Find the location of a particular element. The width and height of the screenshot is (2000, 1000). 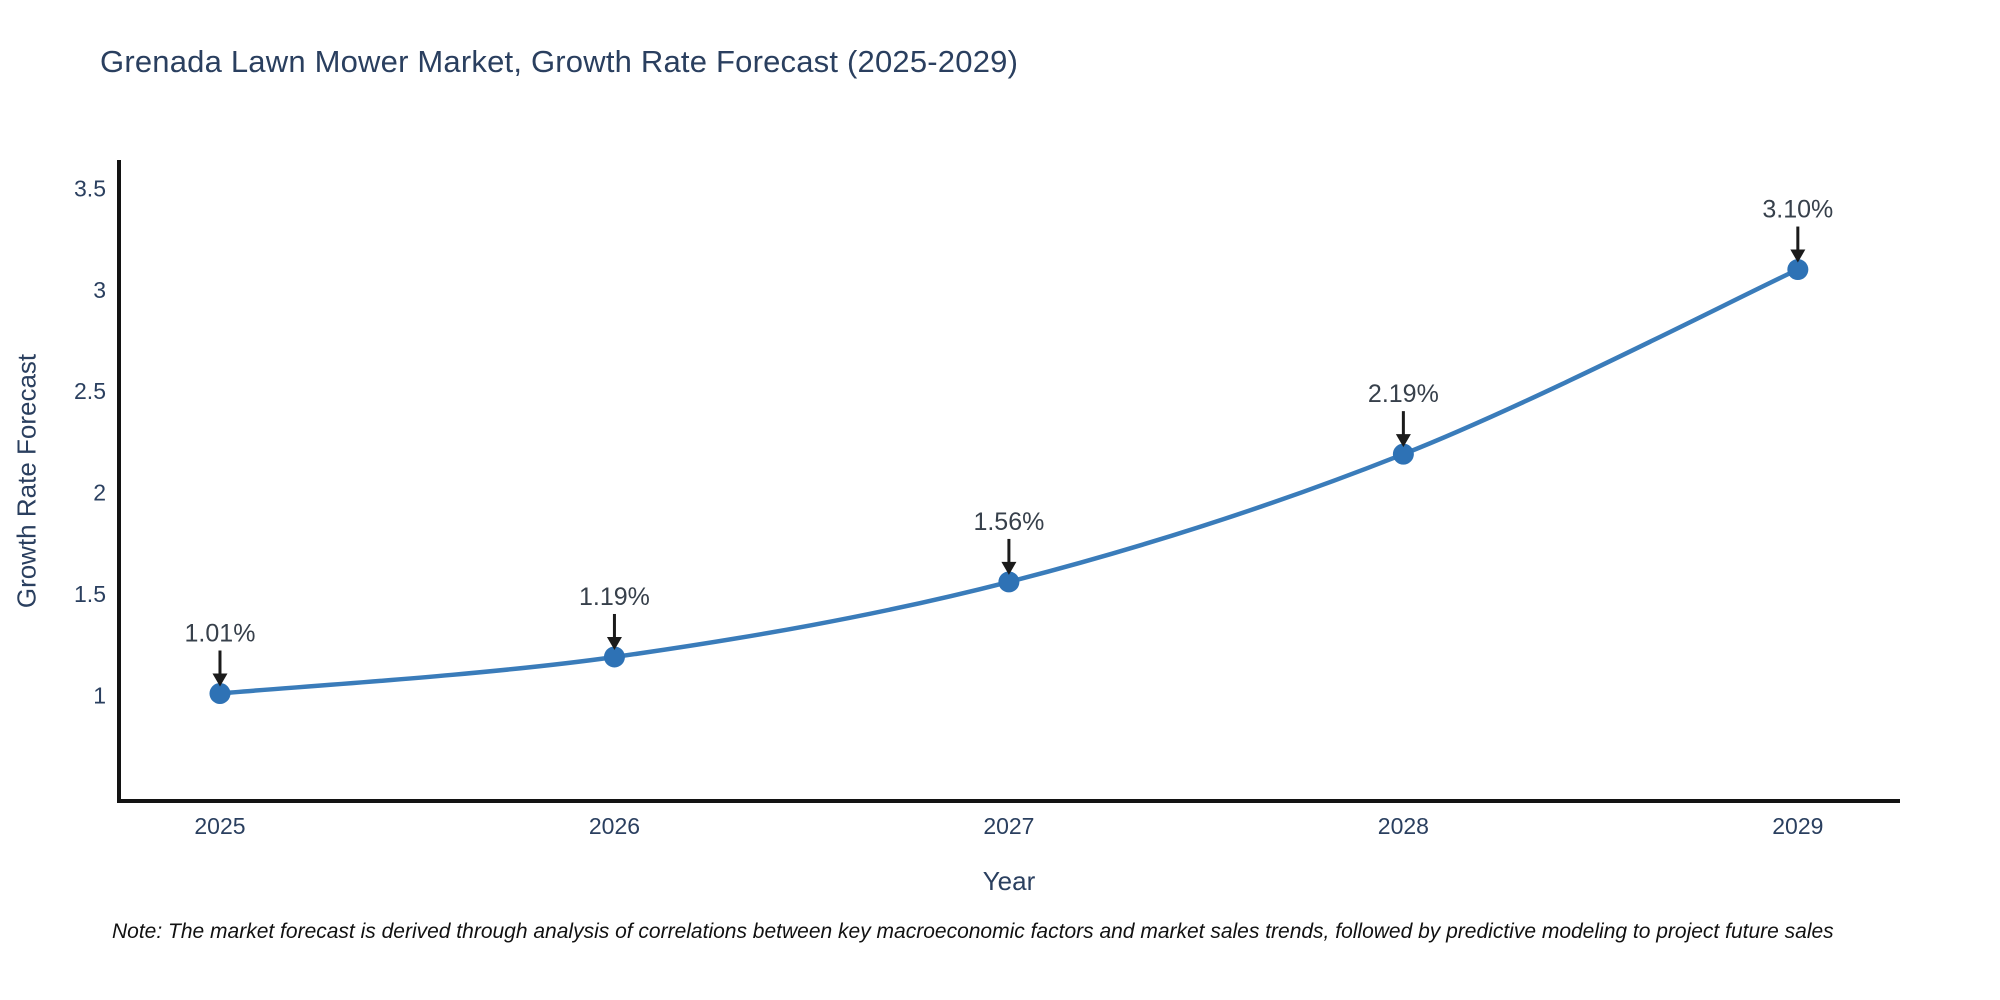

point-value-label: 2.19% is located at coordinates (1403, 394).